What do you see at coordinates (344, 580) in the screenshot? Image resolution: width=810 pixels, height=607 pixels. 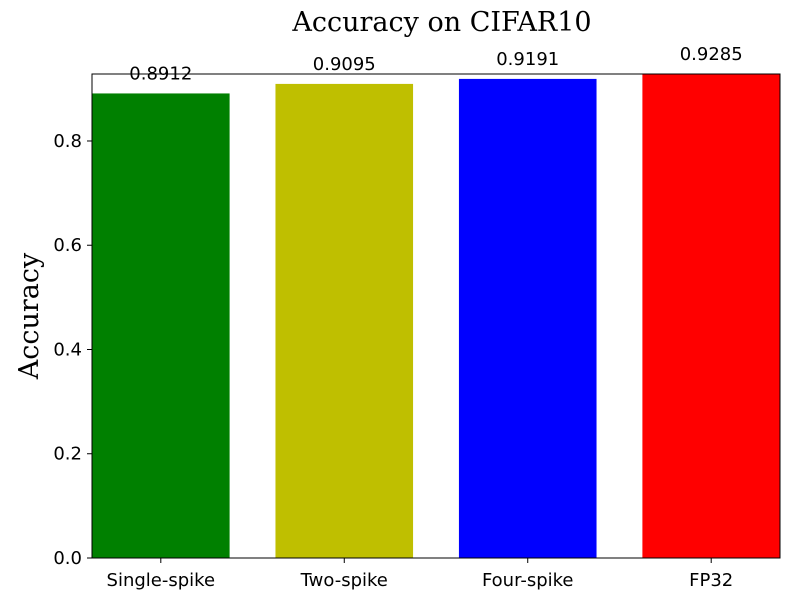 I see `x-tick-label: Two-spike` at bounding box center [344, 580].